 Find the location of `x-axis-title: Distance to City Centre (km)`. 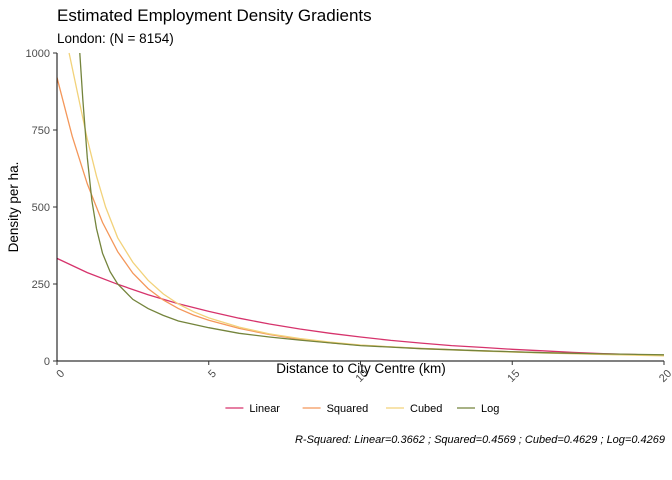

x-axis-title: Distance to City Centre (km) is located at coordinates (361, 368).